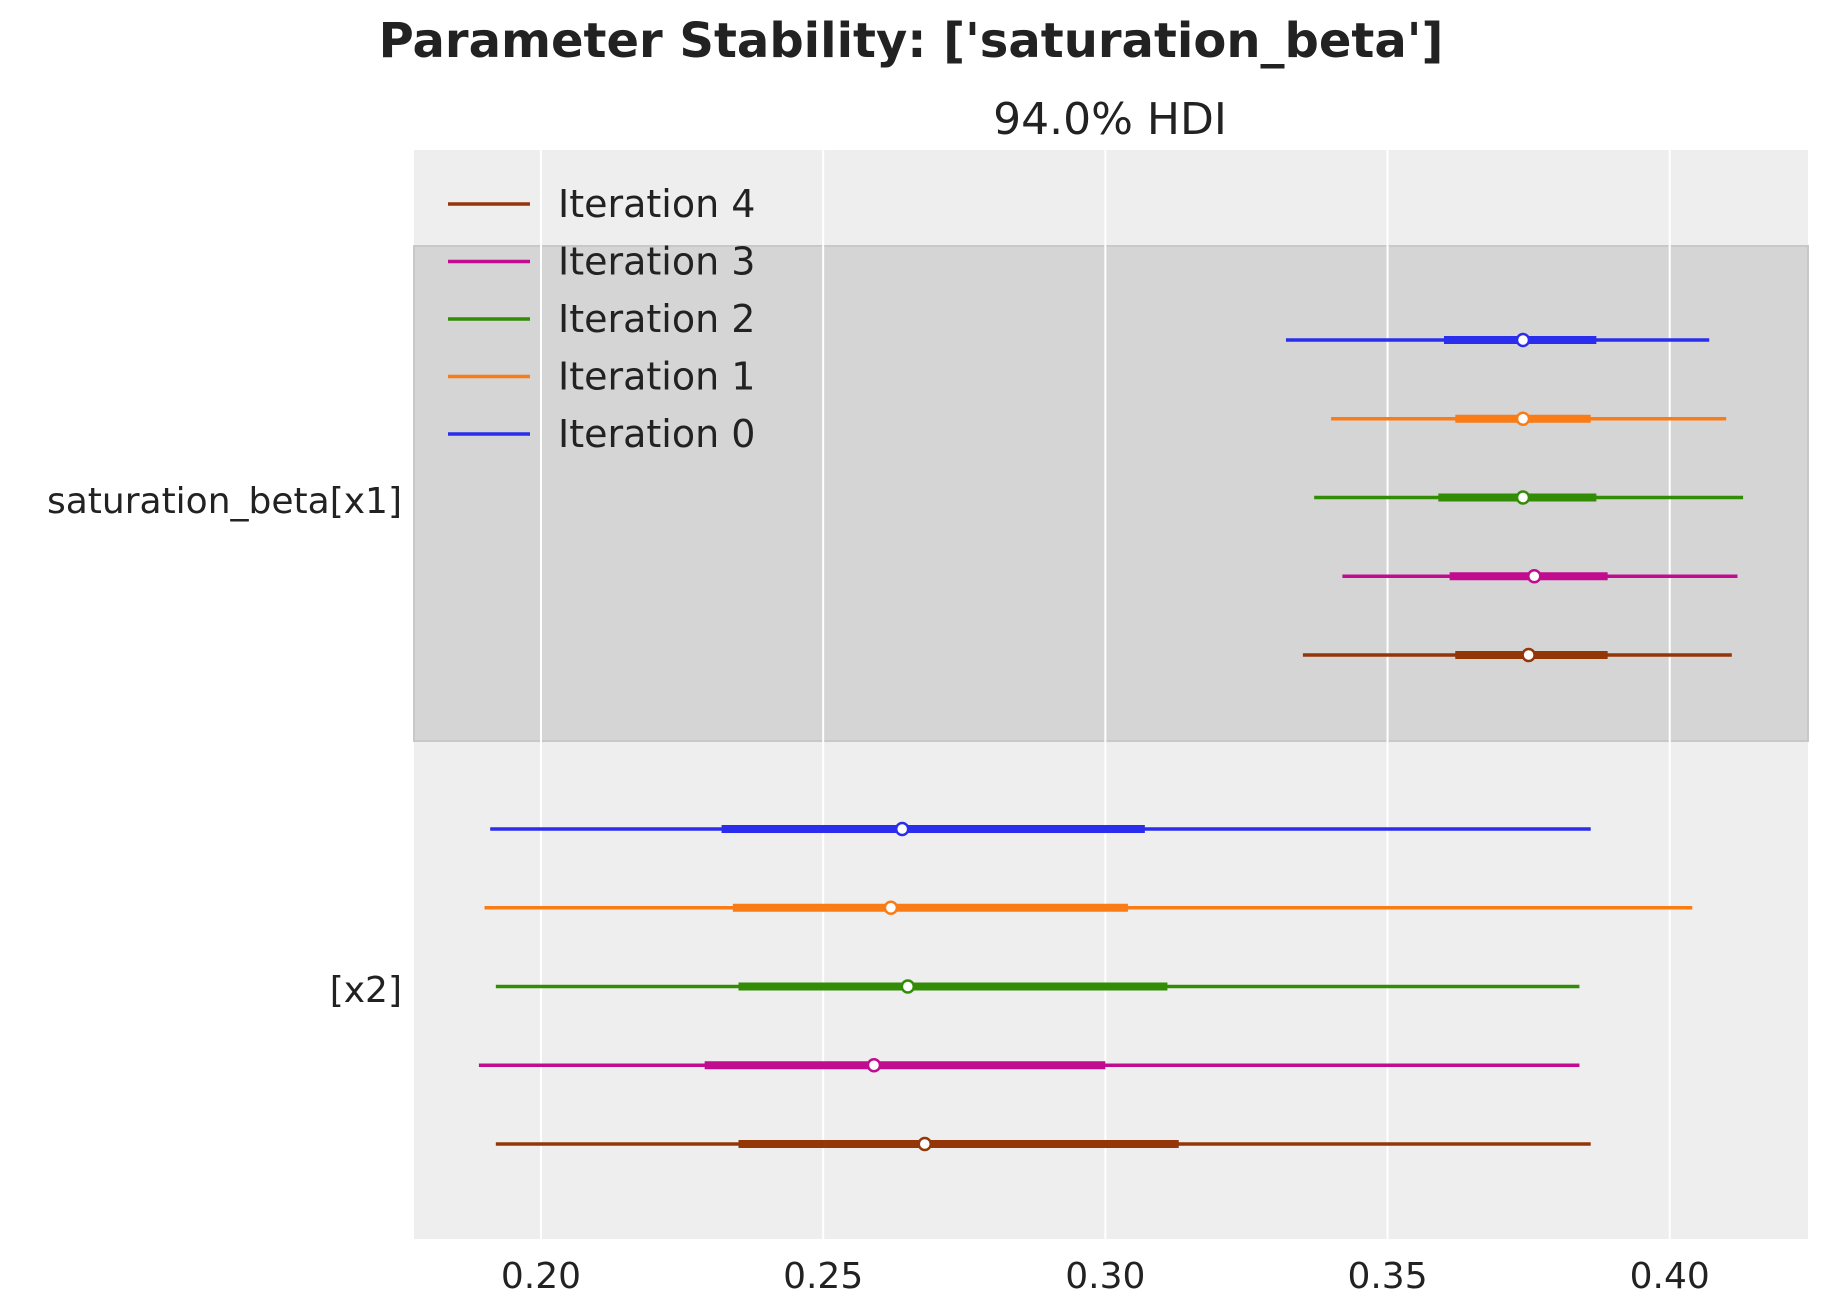  Describe the element at coordinates (823, 1276) in the screenshot. I see `x-tick-label: 0.25` at that location.